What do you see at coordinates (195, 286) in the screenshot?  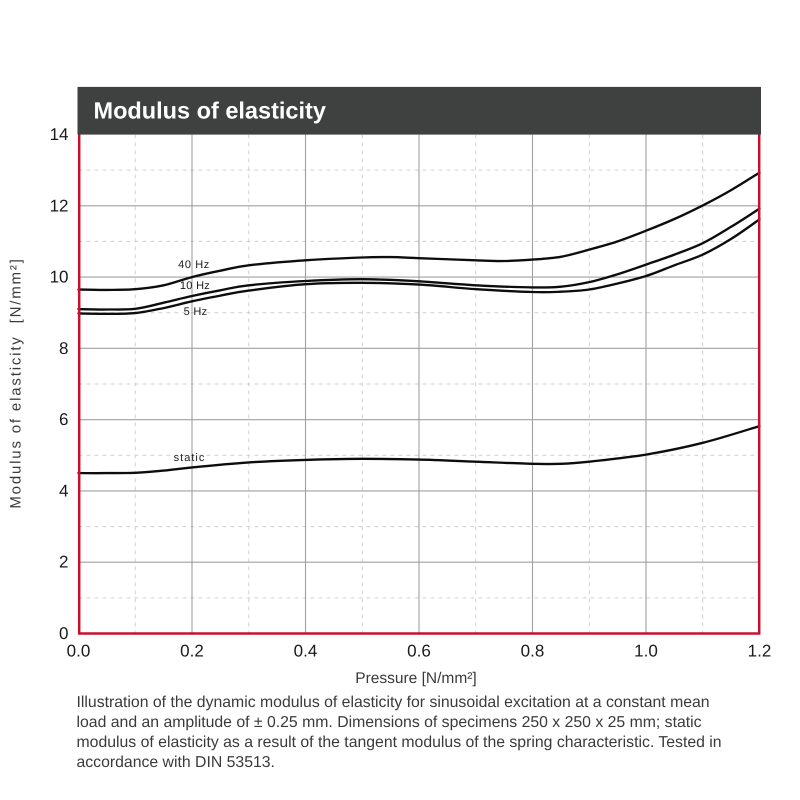 I see `svg-text: 10 Hz` at bounding box center [195, 286].